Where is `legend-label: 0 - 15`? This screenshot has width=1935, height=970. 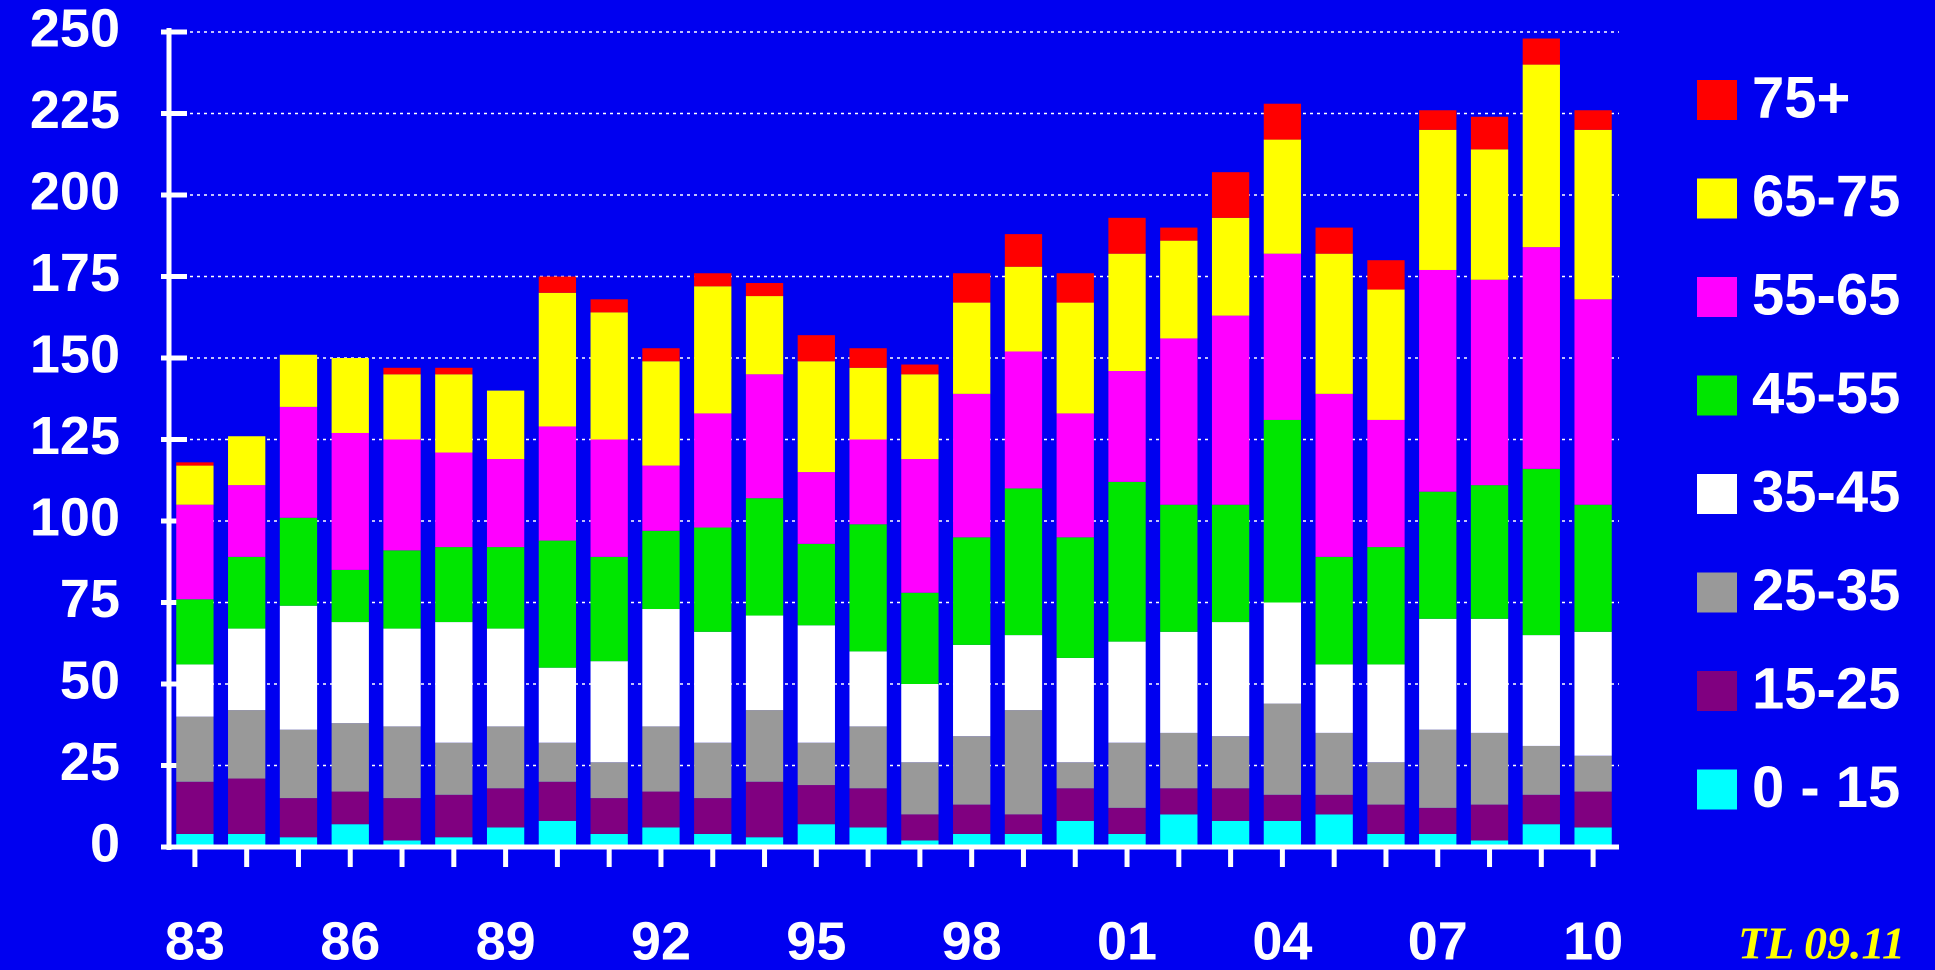
legend-label: 0 - 15 is located at coordinates (1826, 787).